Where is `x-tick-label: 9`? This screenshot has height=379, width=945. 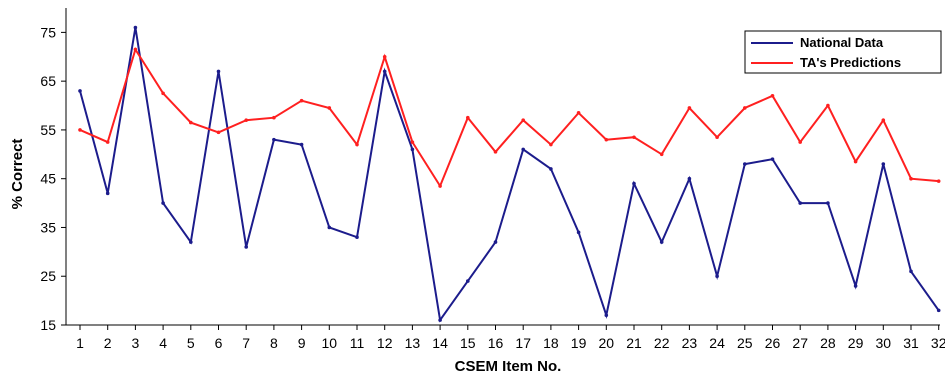 x-tick-label: 9 is located at coordinates (302, 343).